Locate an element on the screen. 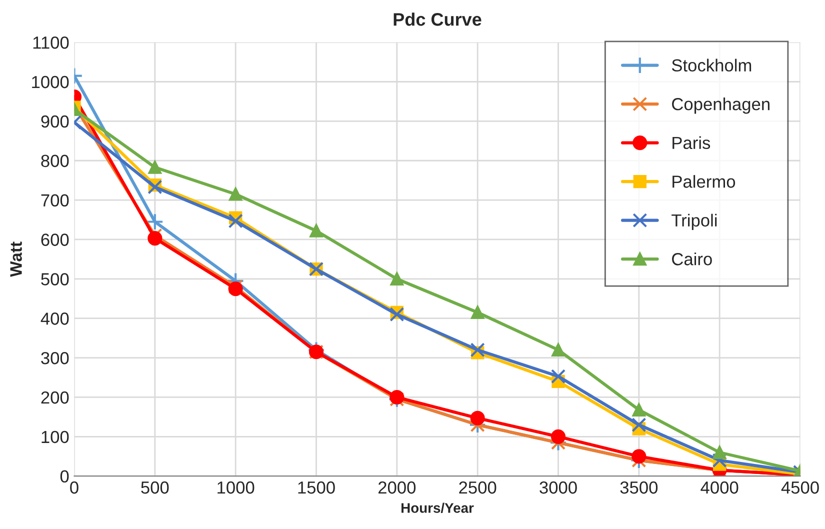 The image size is (825, 529). x-tick-label: 1000 is located at coordinates (236, 487).